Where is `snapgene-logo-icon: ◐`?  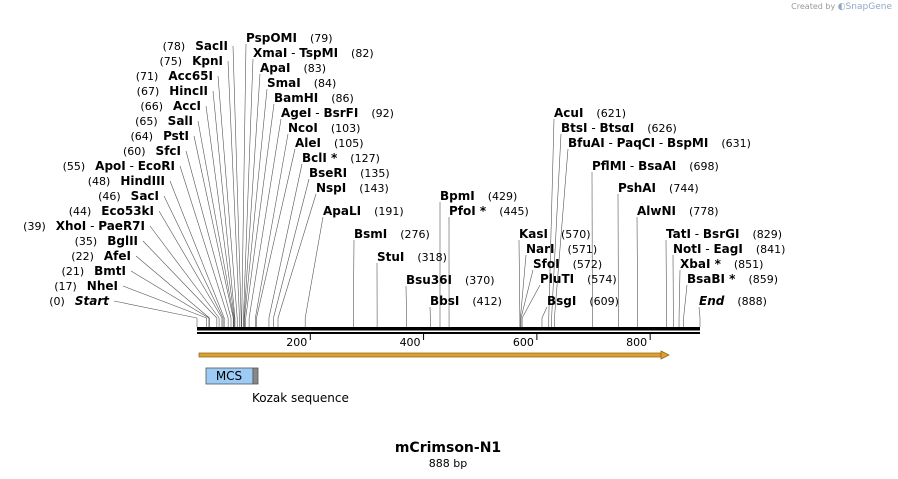
snapgene-logo-icon: ◐ is located at coordinates (841, 7).